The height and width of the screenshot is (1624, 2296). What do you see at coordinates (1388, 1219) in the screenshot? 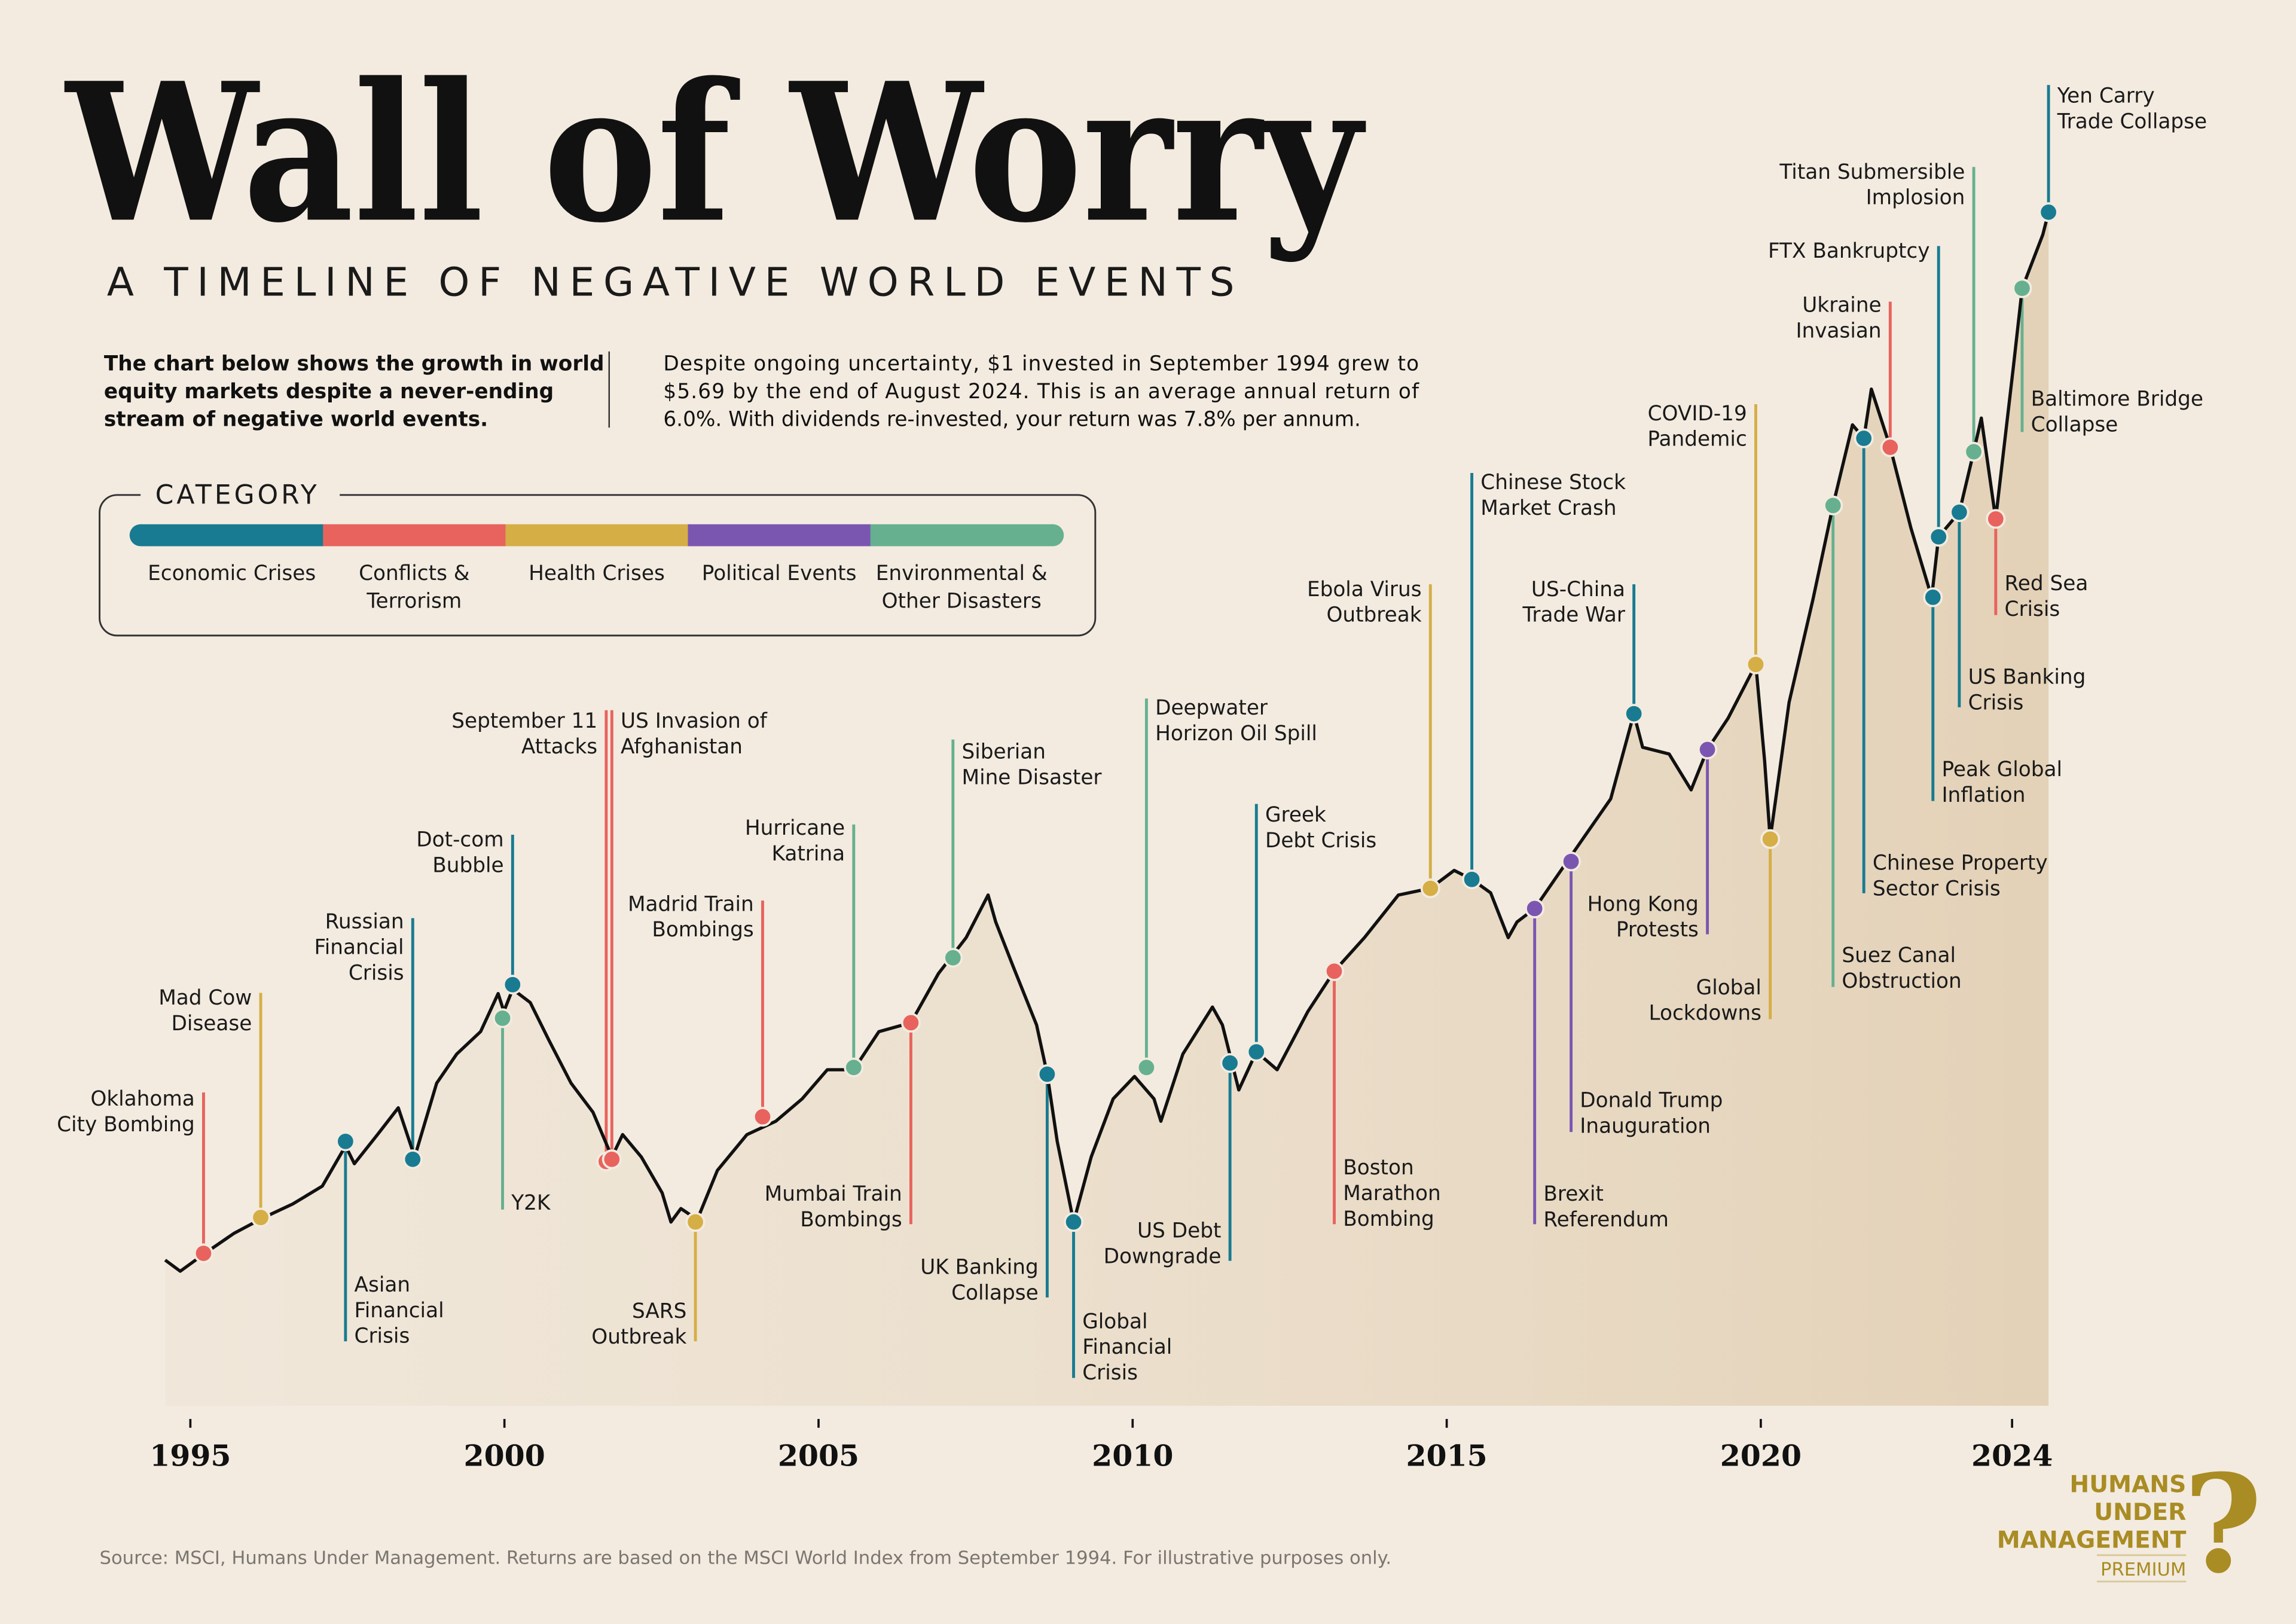
I see `event-label: Bombing` at bounding box center [1388, 1219].